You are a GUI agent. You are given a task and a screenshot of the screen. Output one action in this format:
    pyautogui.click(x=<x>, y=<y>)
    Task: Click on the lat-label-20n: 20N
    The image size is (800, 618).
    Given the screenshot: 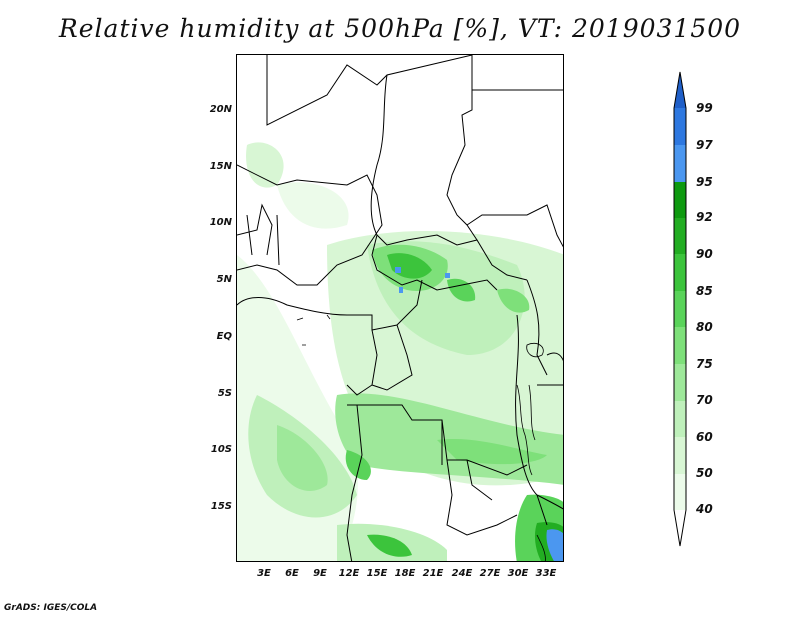 What is the action you would take?
    pyautogui.click(x=220, y=109)
    